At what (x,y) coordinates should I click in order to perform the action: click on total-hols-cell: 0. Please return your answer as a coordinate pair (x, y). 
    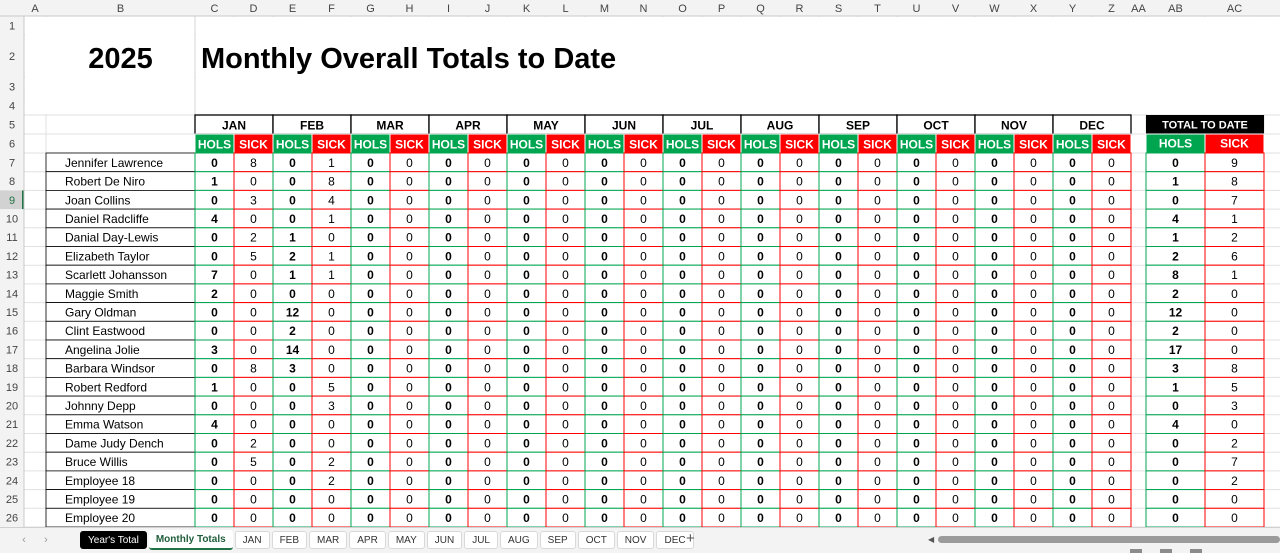
    Looking at the image, I should click on (1175, 406).